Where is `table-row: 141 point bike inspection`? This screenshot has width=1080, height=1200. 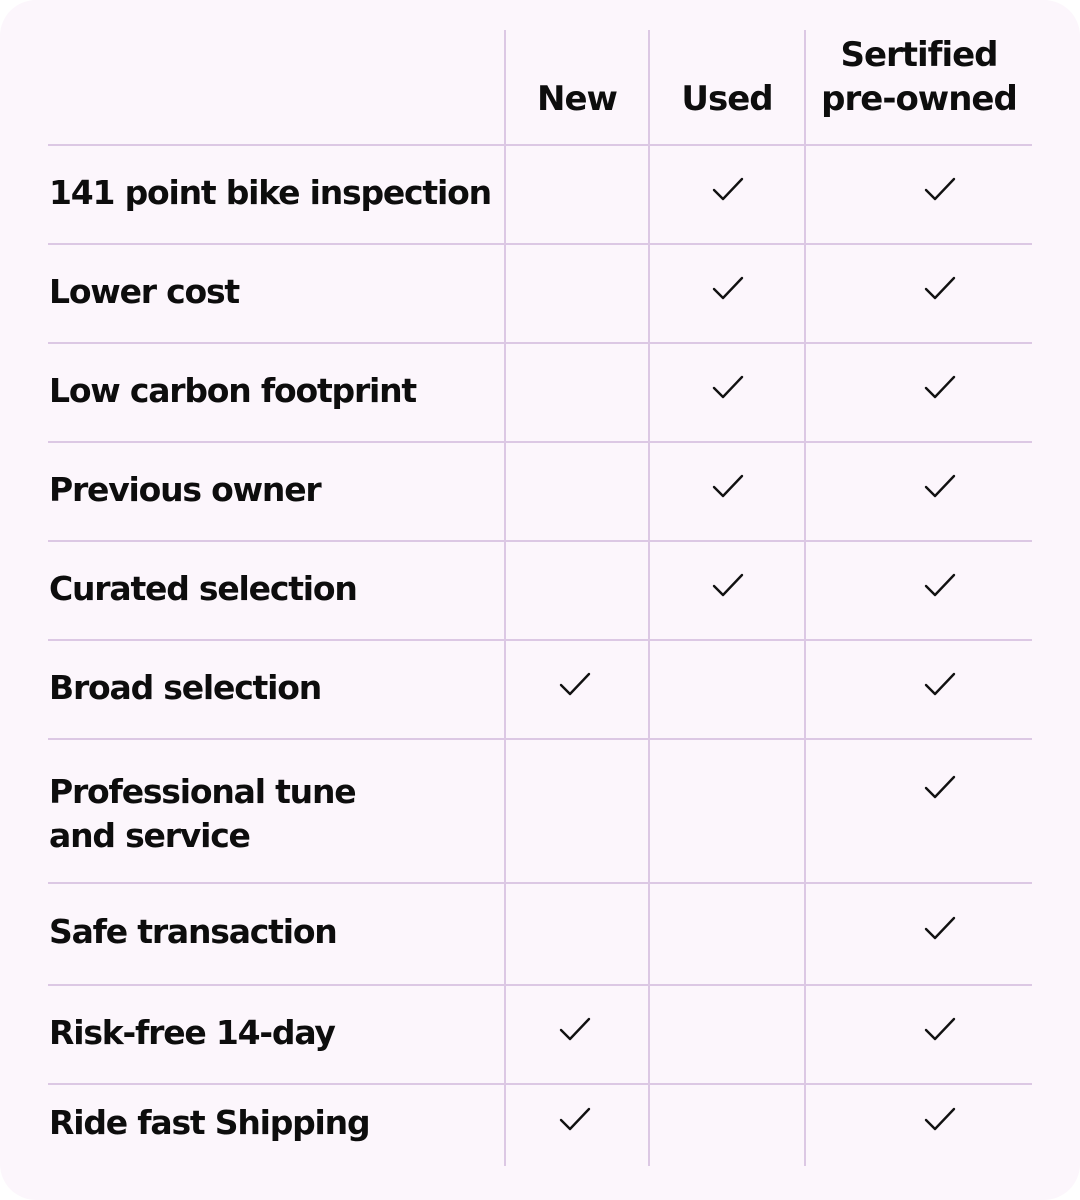
table-row: 141 point bike inspection is located at coordinates (540, 194).